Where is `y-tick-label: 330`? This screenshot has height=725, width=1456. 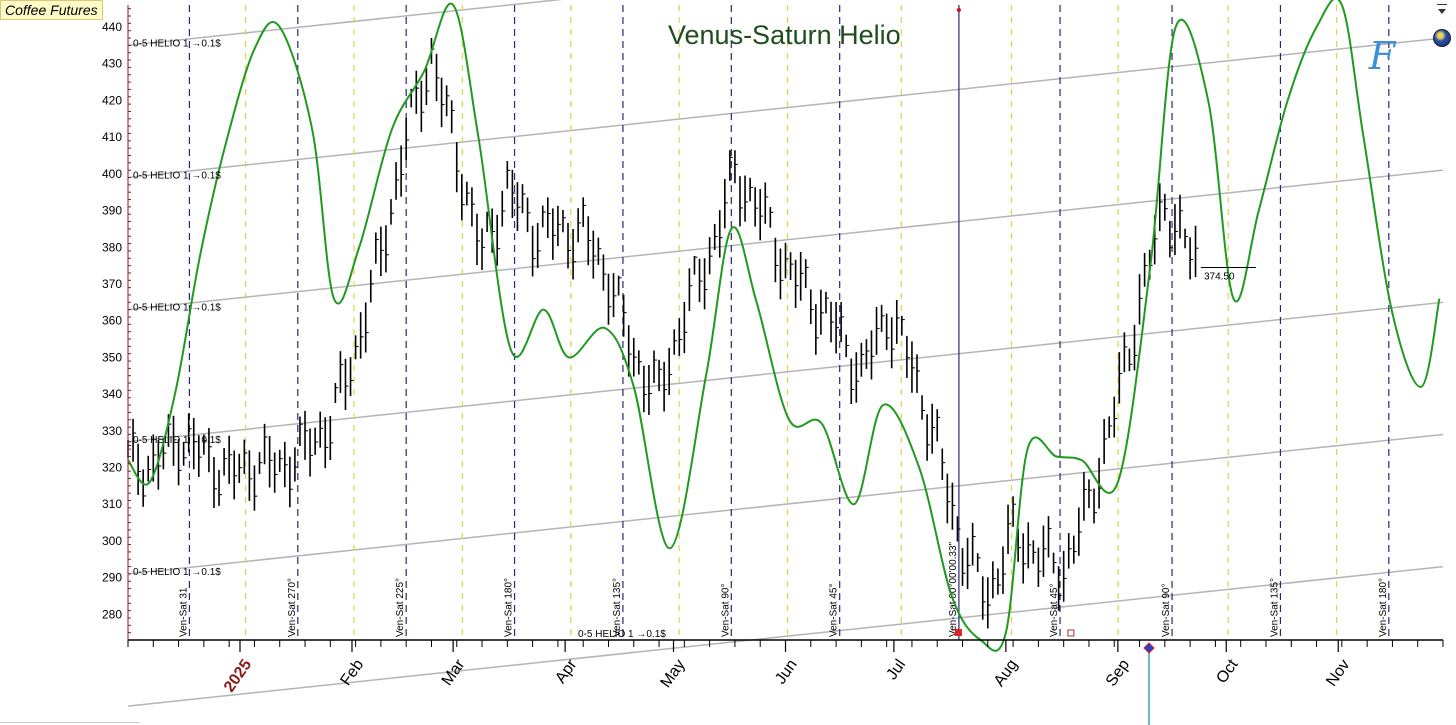
y-tick-label: 330 is located at coordinates (112, 431).